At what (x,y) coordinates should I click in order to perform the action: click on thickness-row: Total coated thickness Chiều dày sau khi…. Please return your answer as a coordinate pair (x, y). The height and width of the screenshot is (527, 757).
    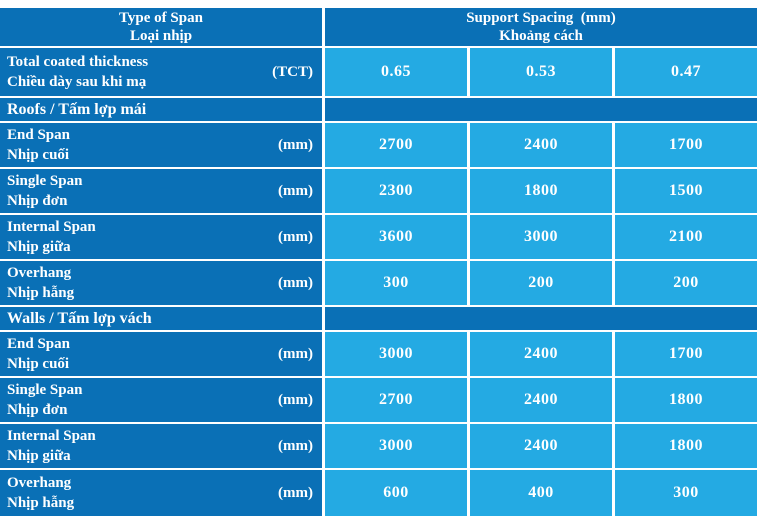
    Looking at the image, I should click on (378, 72).